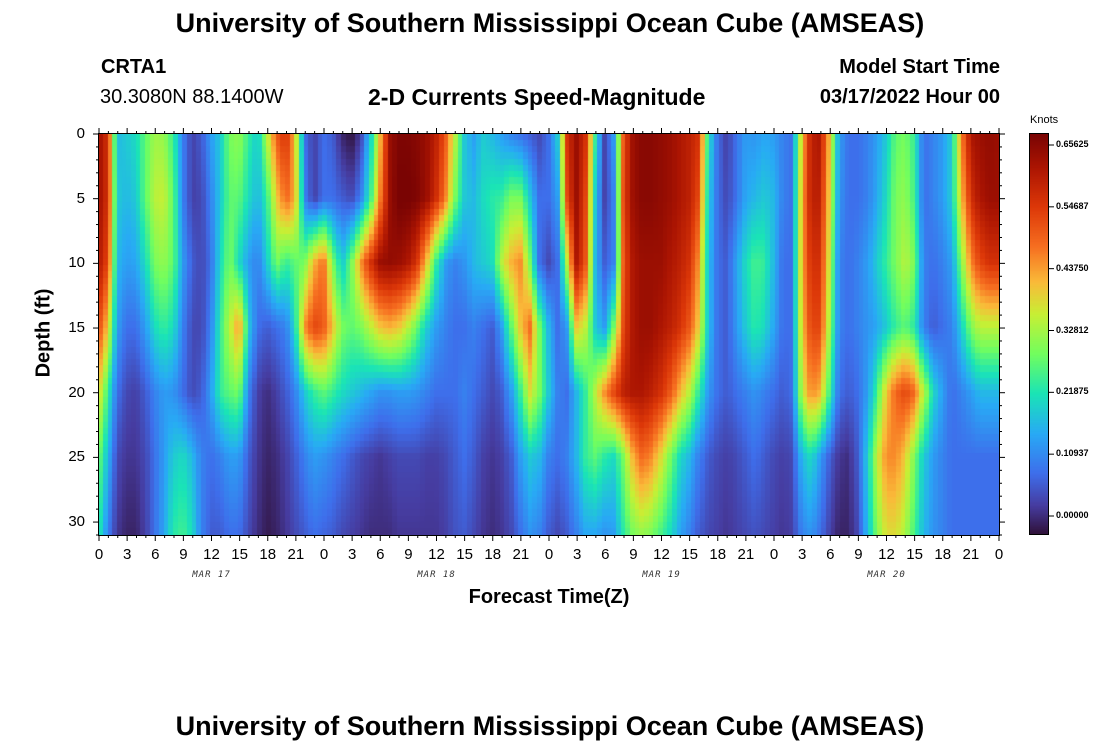 This screenshot has height=750, width=1100. Describe the element at coordinates (80, 133) in the screenshot. I see `y-tick-label: 0` at that location.